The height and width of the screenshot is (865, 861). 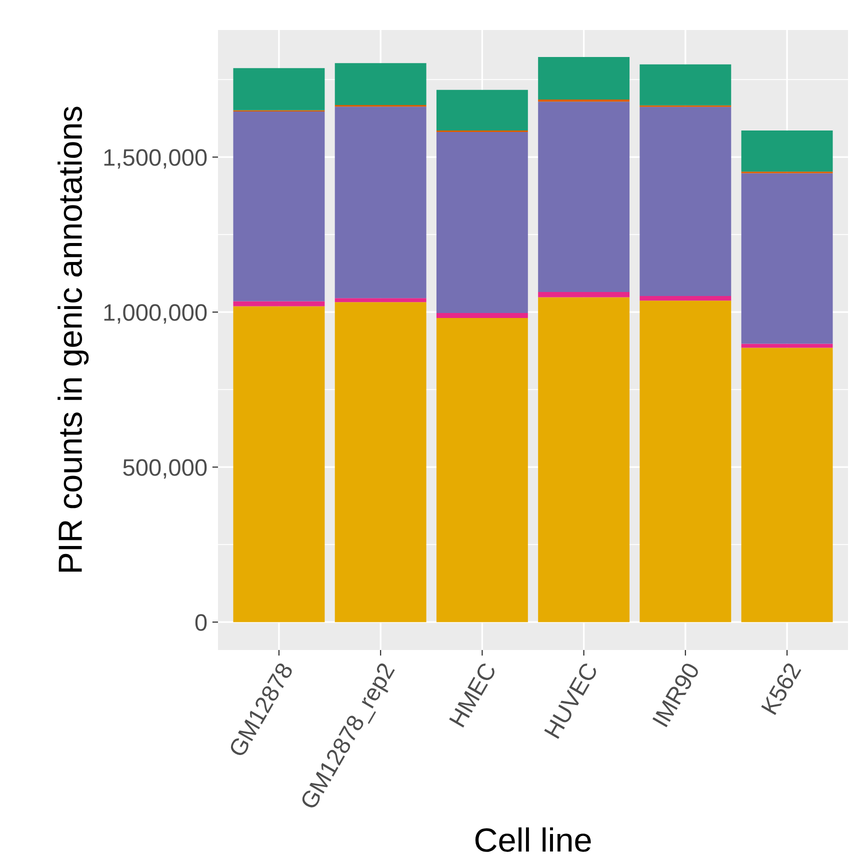 What do you see at coordinates (73, 339) in the screenshot?
I see `y-axis-title: PIR counts in genic annotations` at bounding box center [73, 339].